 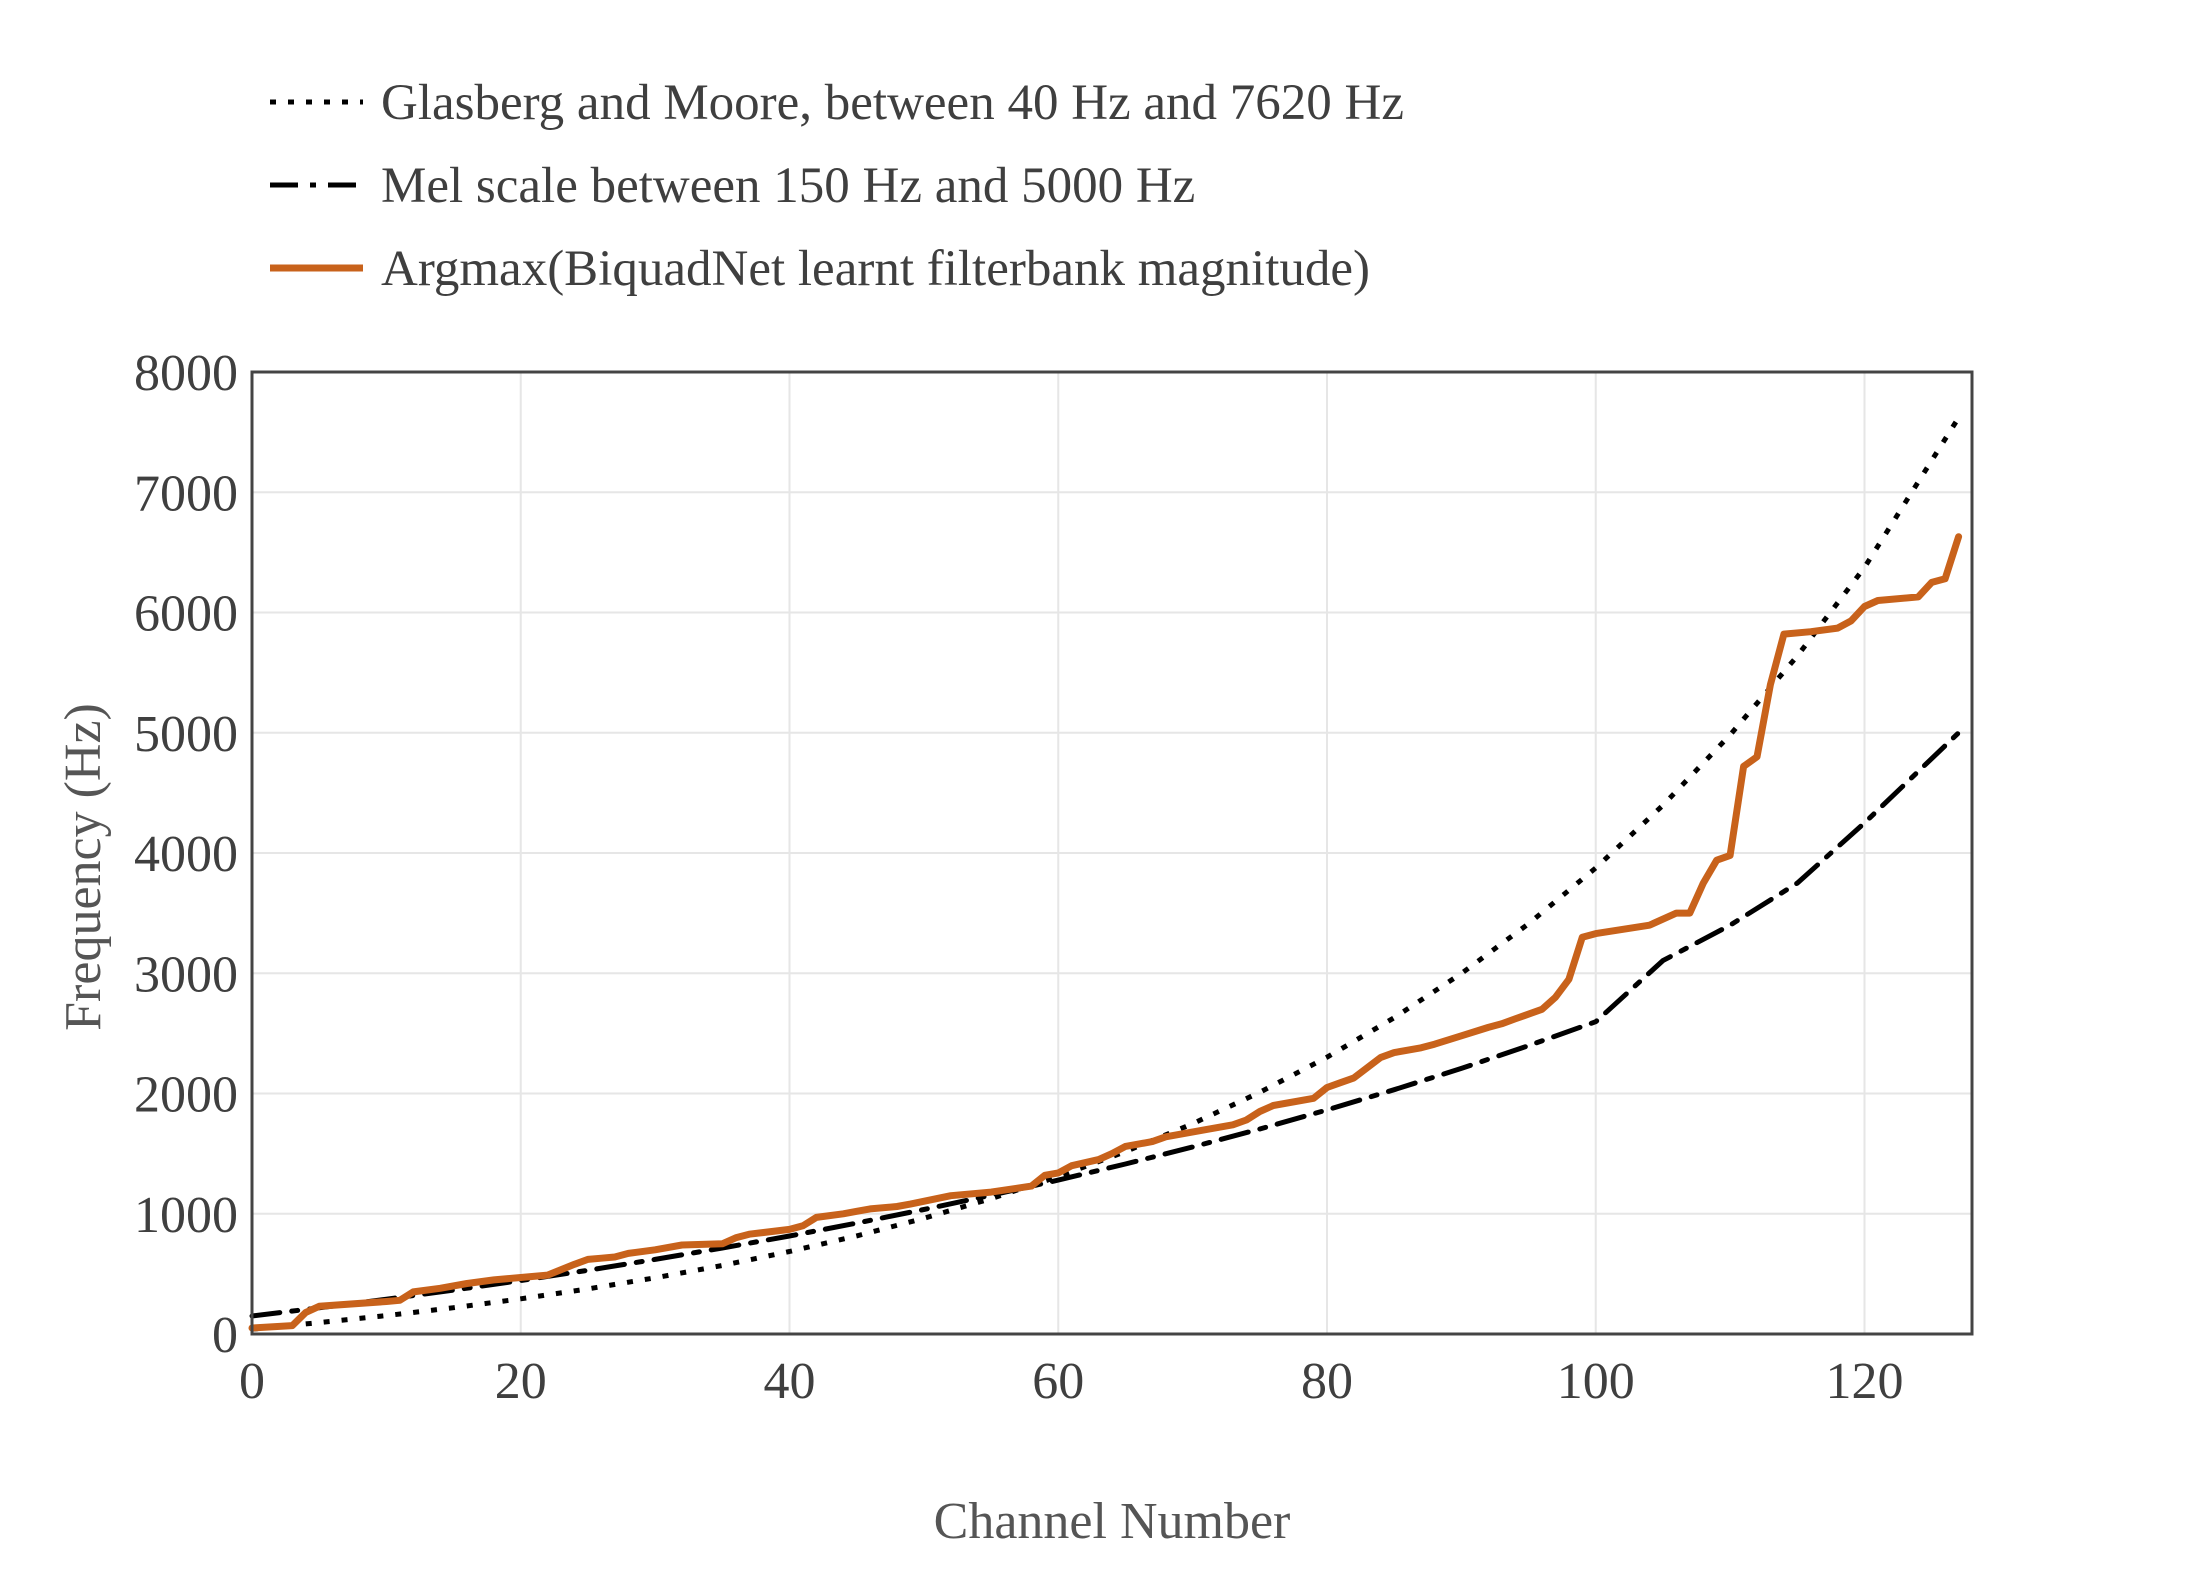 What do you see at coordinates (1865, 1381) in the screenshot?
I see `x-tick-label: 120` at bounding box center [1865, 1381].